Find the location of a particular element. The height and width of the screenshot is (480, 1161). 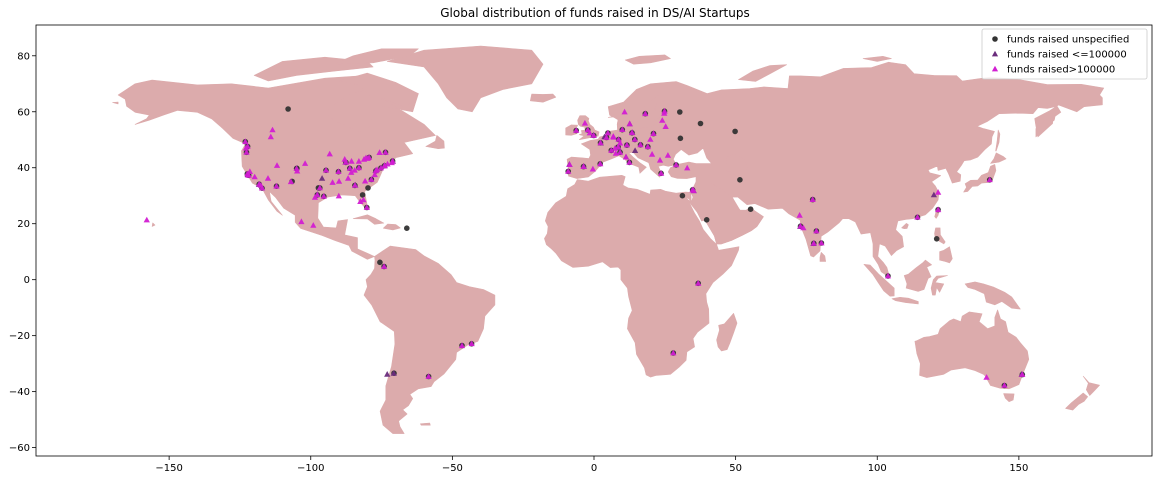

landmass-hawaii is located at coordinates (153, 224).